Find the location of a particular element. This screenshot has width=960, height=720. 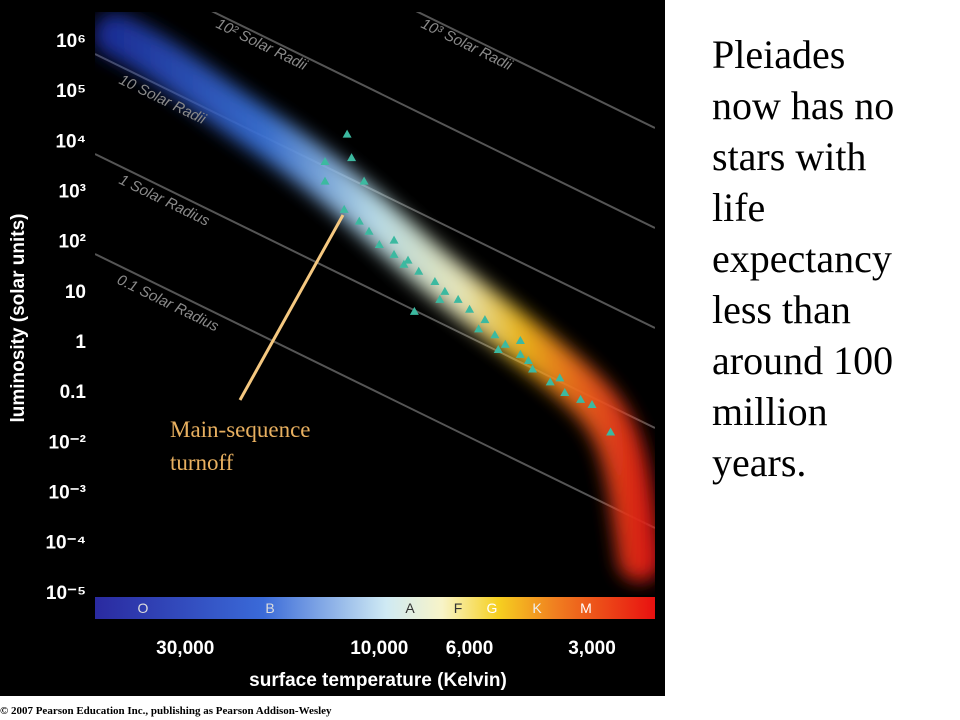

spectral-class: F is located at coordinates (458, 608).